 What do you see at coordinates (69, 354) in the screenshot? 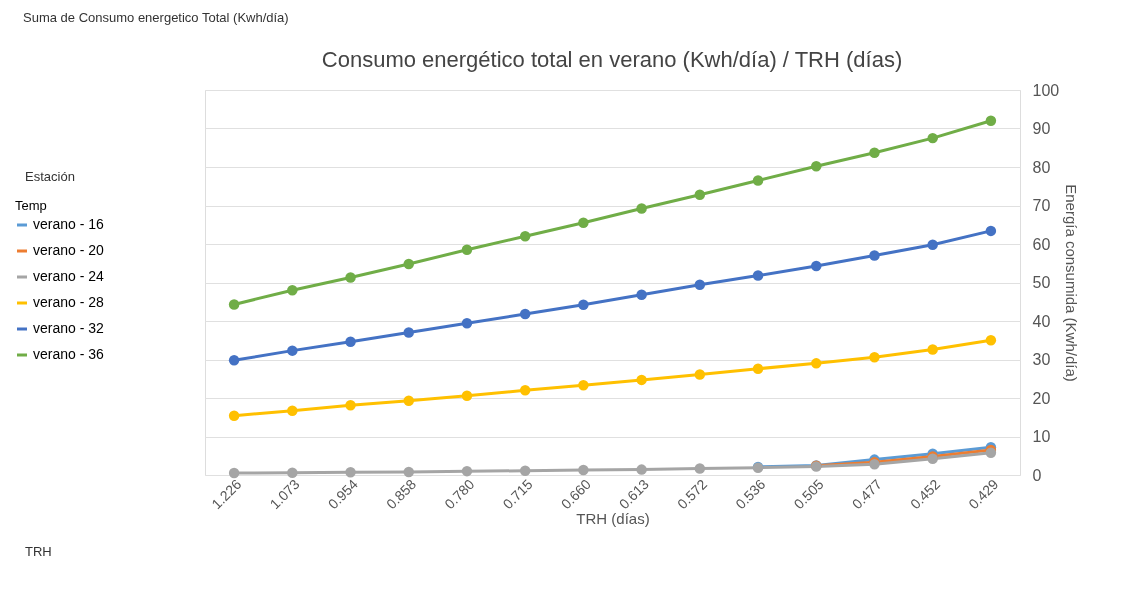
I see `legend-label: verano - 36` at bounding box center [69, 354].